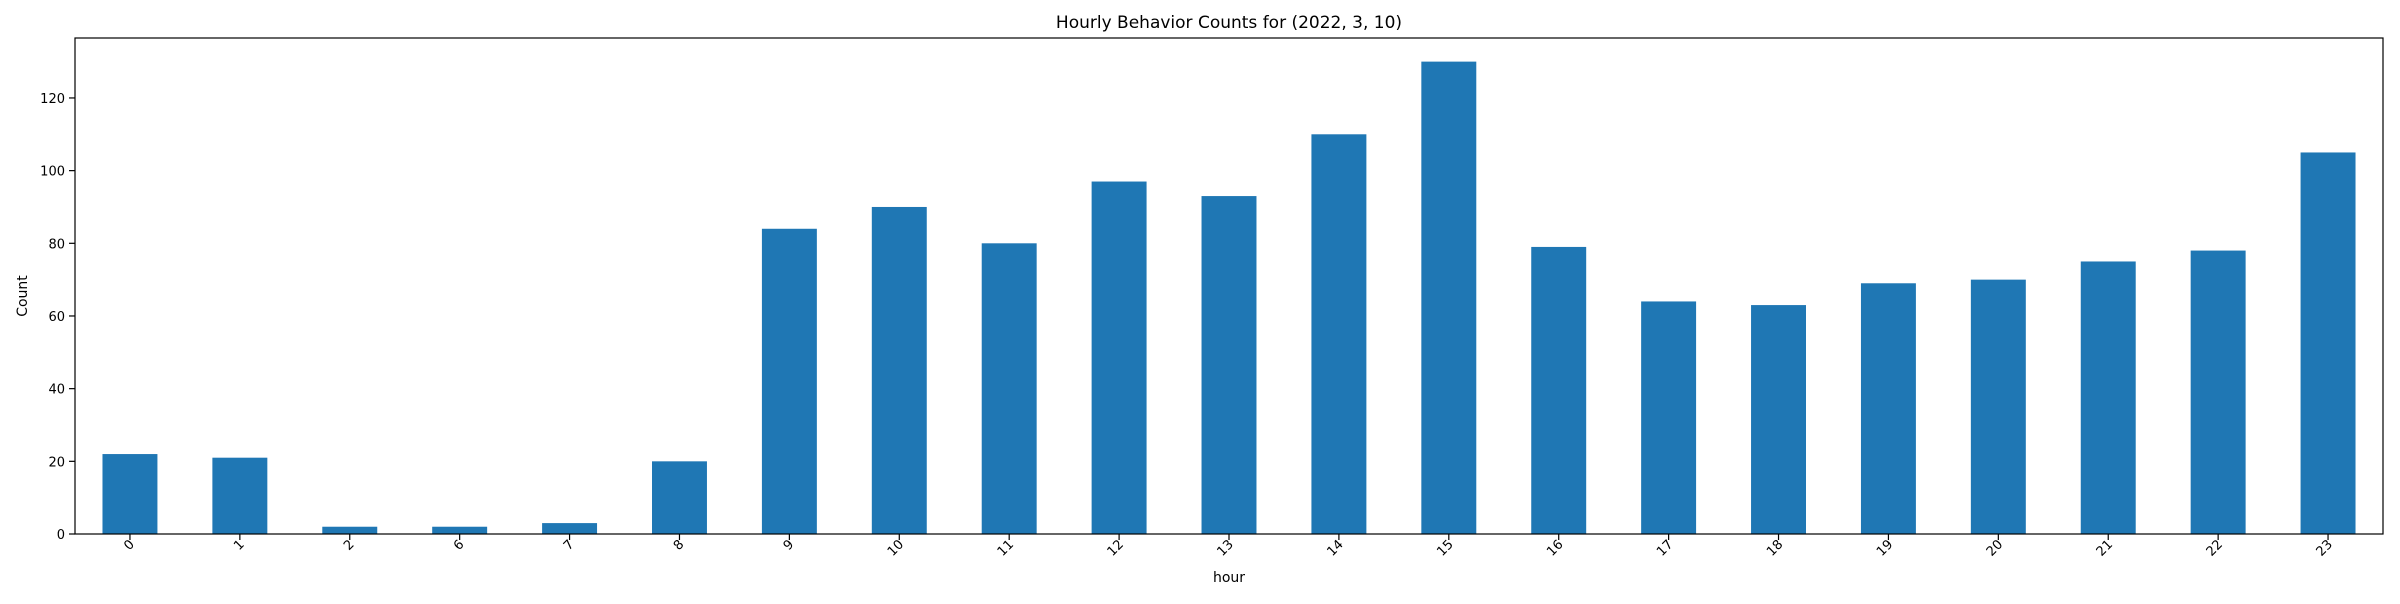 This screenshot has width=2400, height=604. Describe the element at coordinates (459, 545) in the screenshot. I see `x-tick-label-6: 6` at that location.